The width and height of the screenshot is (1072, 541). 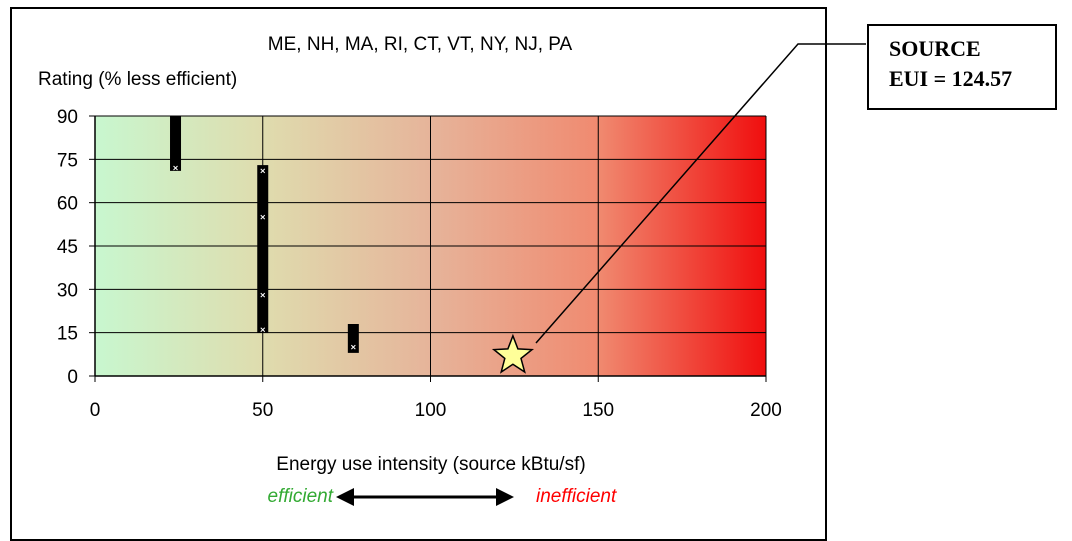 I want to click on data-markers, so click(x=264, y=257).